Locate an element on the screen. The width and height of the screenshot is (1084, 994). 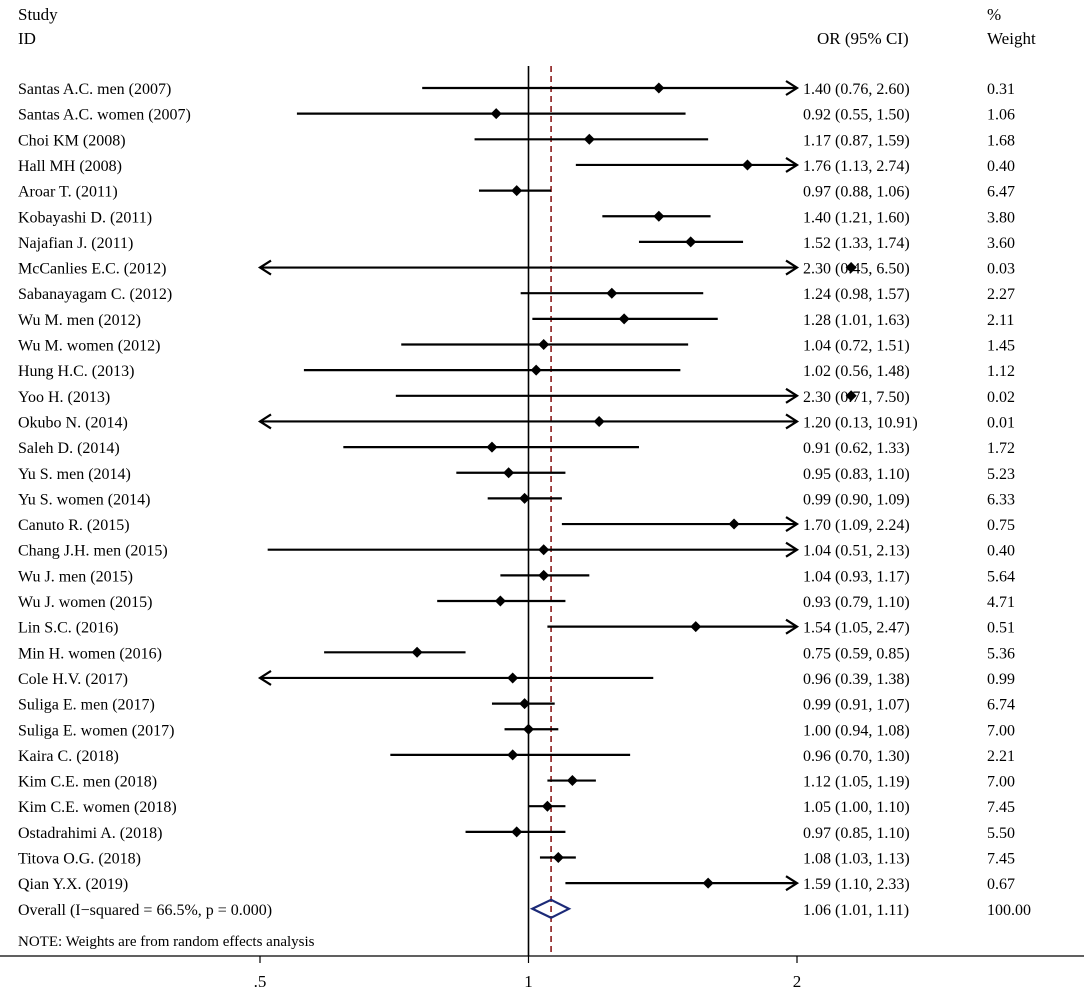
study-label: Wu M. men (2012) is located at coordinates (79, 320).